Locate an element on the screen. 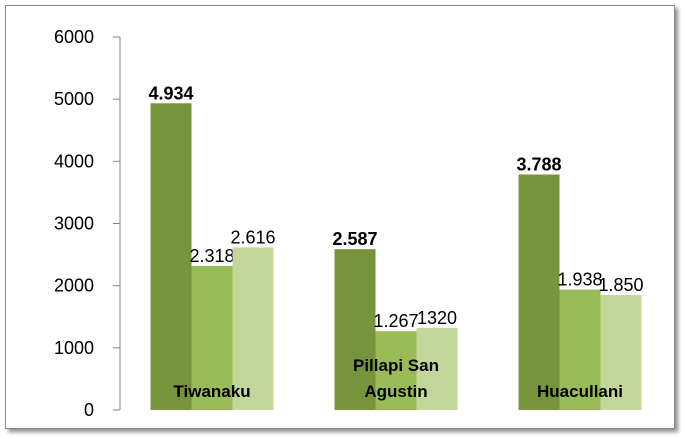 Image resolution: width=686 pixels, height=439 pixels. category-label: Tiwanaku is located at coordinates (212, 391).